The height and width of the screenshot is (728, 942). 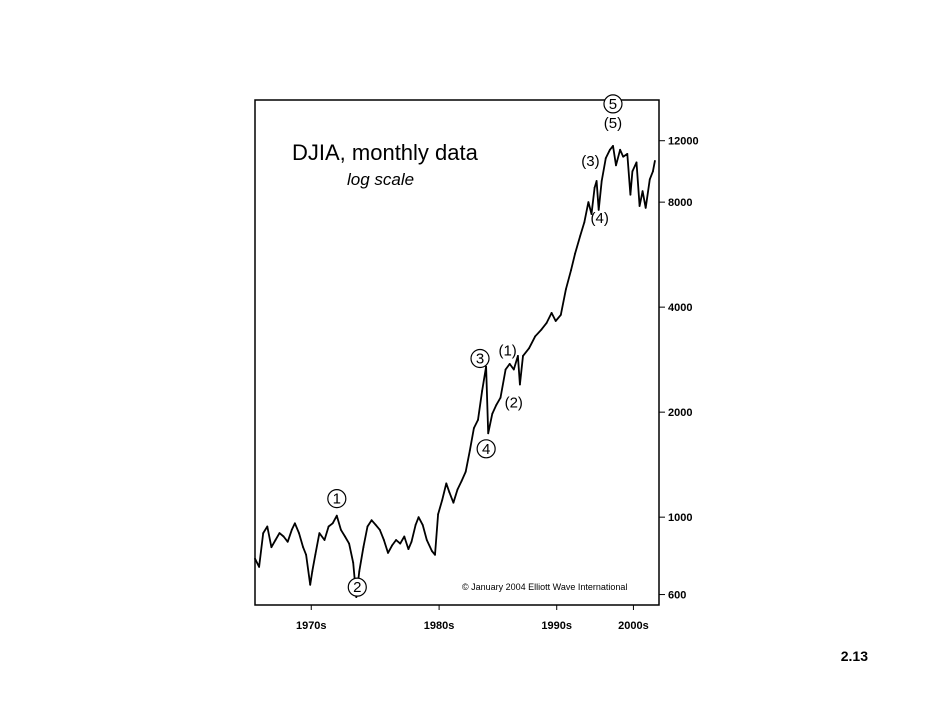 What do you see at coordinates (680, 413) in the screenshot?
I see `y-tick-label: 2000` at bounding box center [680, 413].